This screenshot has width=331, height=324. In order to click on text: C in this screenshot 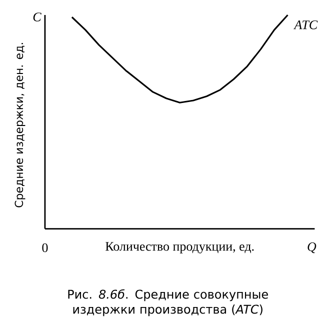, I will do `click(37, 17)`.